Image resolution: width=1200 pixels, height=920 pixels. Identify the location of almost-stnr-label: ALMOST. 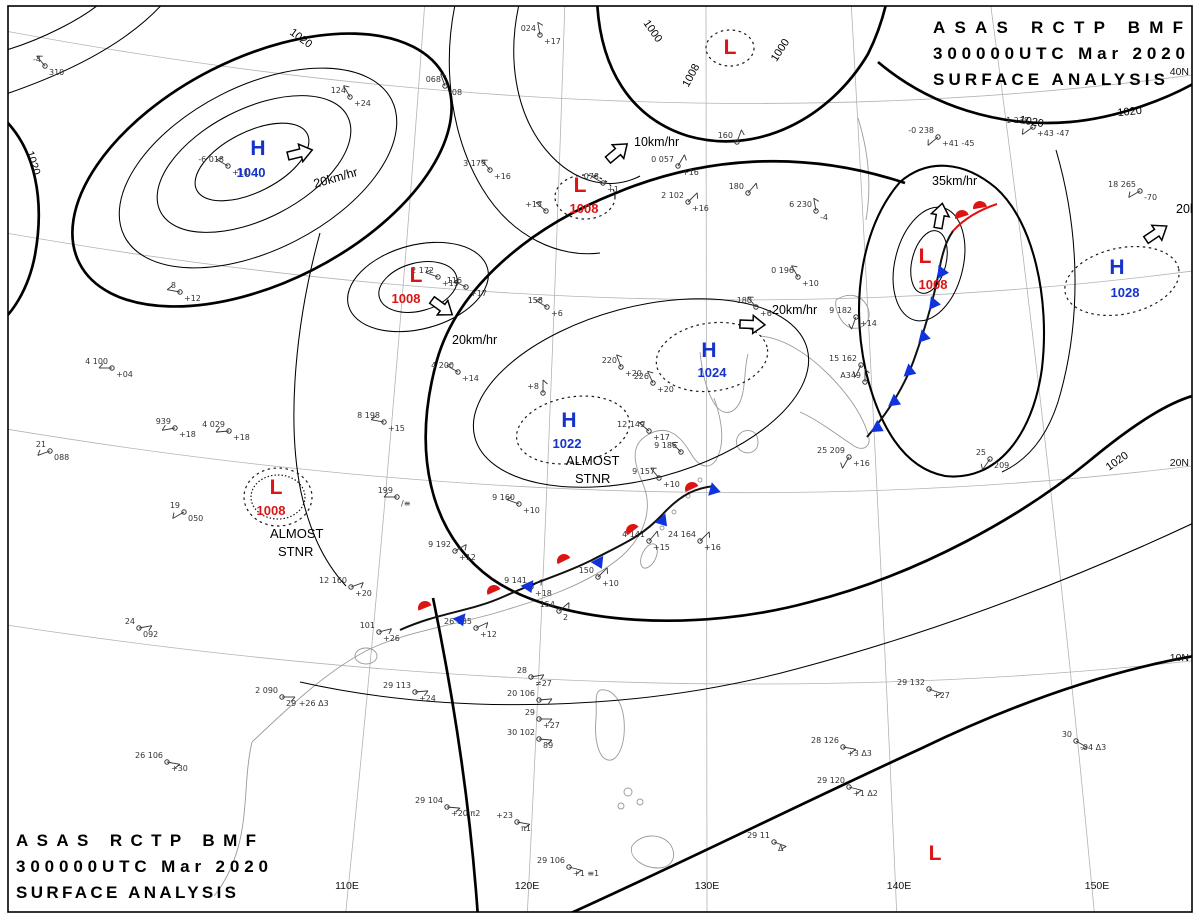
(297, 533).